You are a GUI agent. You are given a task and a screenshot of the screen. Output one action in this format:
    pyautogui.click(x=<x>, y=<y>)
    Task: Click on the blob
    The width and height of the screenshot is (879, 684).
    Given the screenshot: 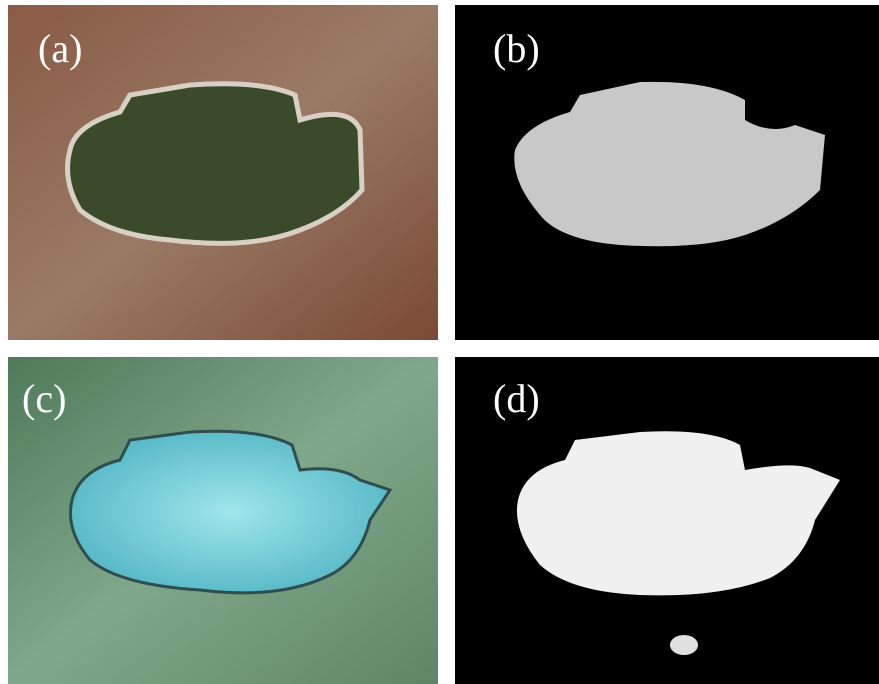 What is the action you would take?
    pyautogui.click(x=684, y=645)
    